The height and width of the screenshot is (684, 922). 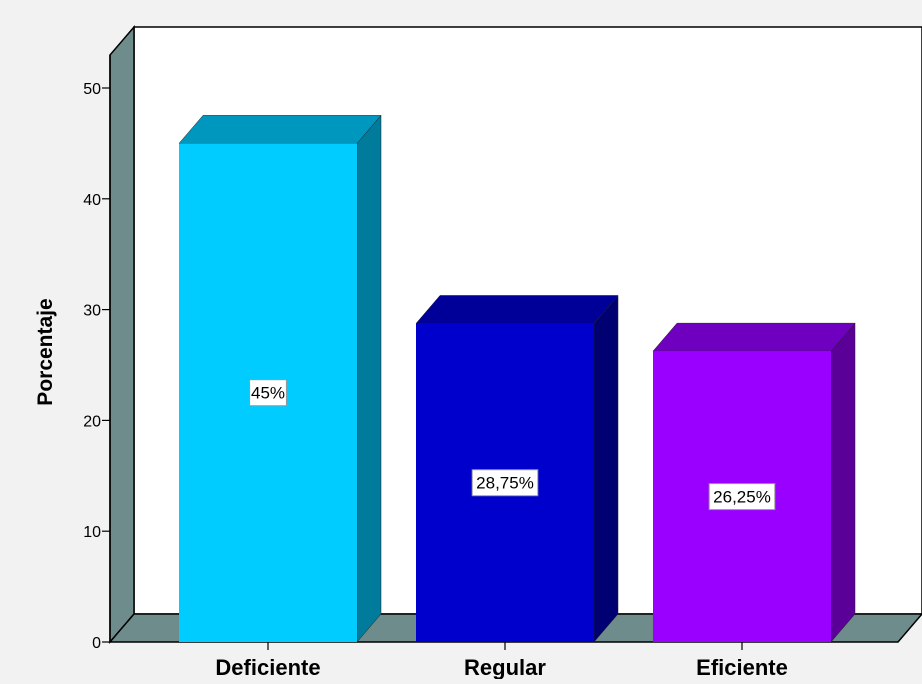 I want to click on data-label: 45%, so click(x=268, y=393).